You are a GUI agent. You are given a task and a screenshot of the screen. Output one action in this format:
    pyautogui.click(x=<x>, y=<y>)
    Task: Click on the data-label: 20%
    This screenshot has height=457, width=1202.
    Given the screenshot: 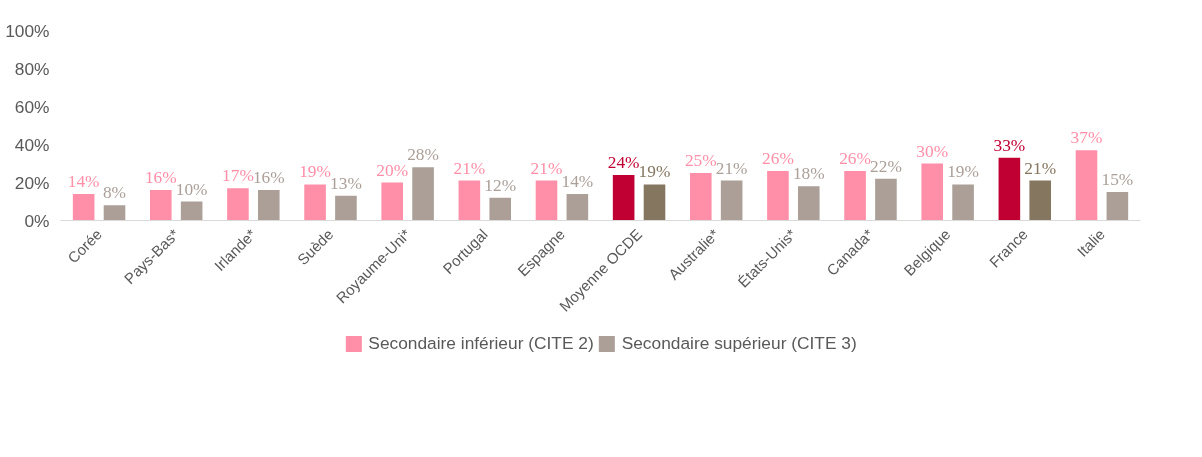 What is the action you would take?
    pyautogui.click(x=392, y=170)
    